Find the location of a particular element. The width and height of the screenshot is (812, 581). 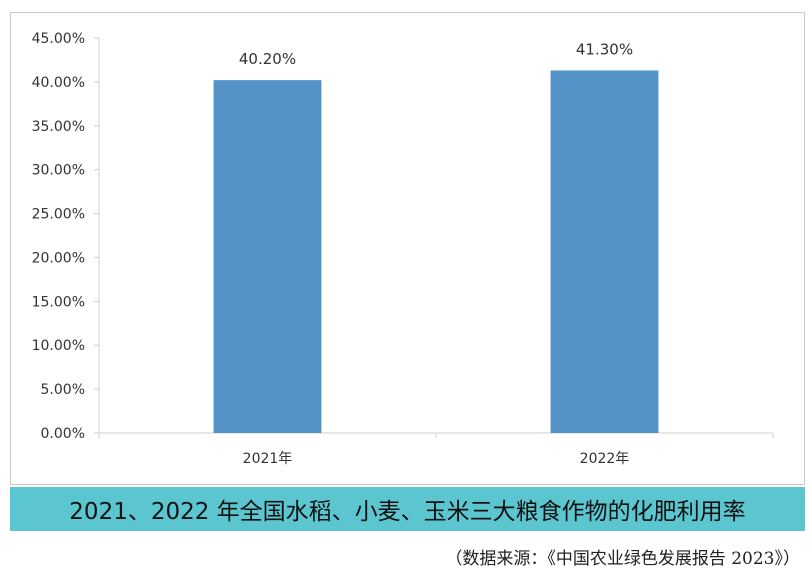

y-tick-label: 20.00% is located at coordinates (58, 258).